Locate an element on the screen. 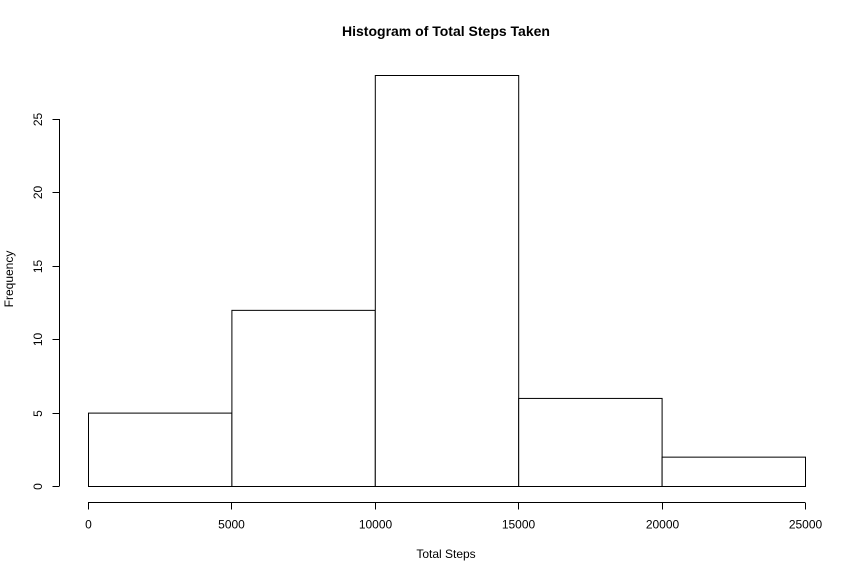 The image size is (864, 576). x-tick-label: 0 is located at coordinates (88, 525).